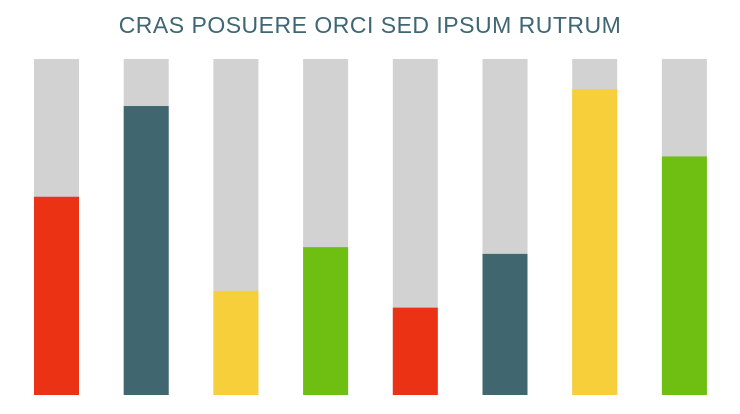 Image resolution: width=740 pixels, height=414 pixels. Describe the element at coordinates (370, 25) in the screenshot. I see `chart-title: CRAS POSUERE ORCI SED IPSUM RUTRUM` at that location.